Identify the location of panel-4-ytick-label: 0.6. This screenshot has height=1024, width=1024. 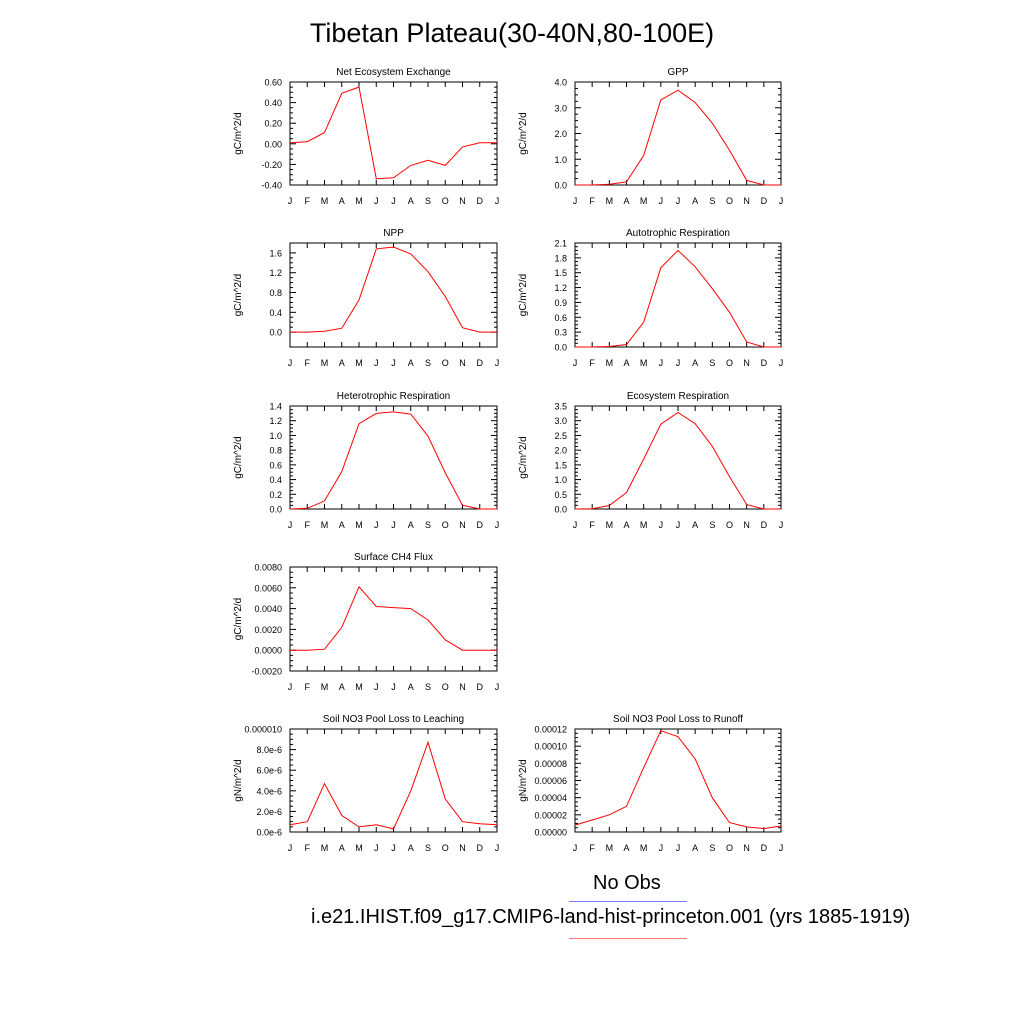
(275, 465).